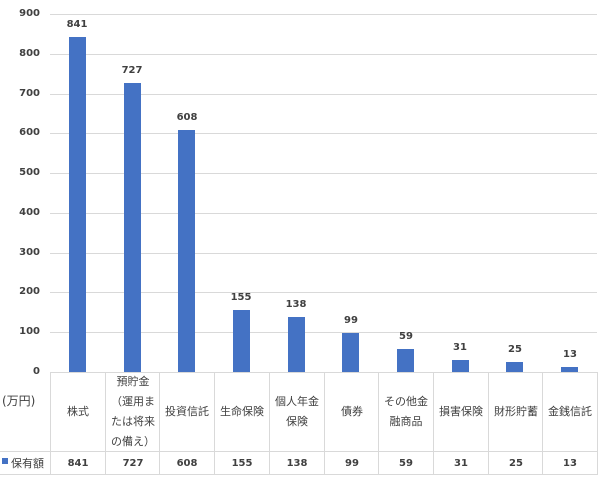  What do you see at coordinates (19, 401) in the screenshot?
I see `y-axis-unit-label: (万円)` at bounding box center [19, 401].